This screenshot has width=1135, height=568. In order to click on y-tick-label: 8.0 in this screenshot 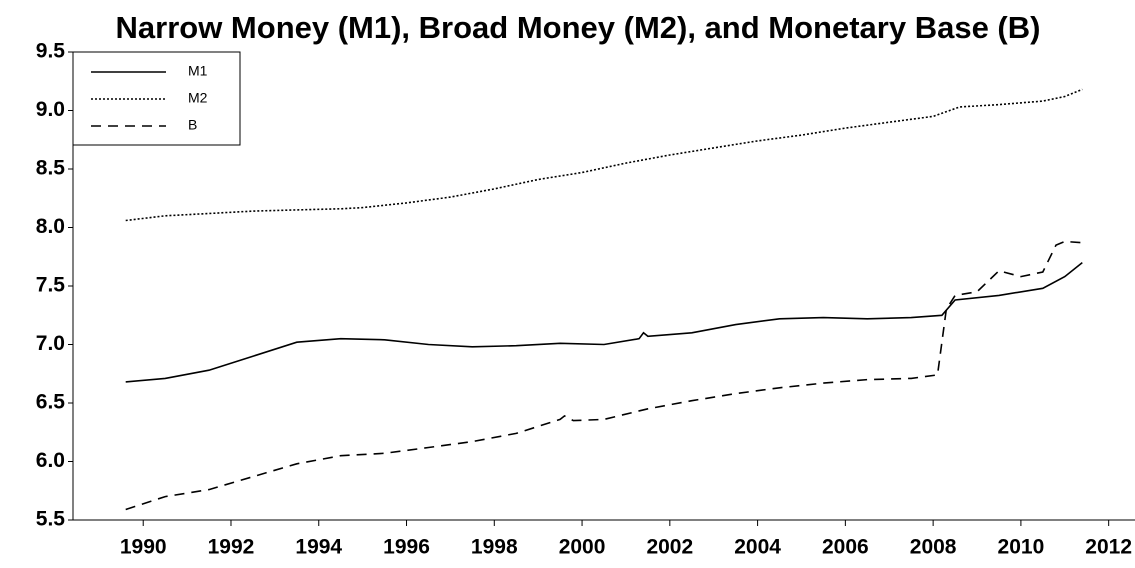, I will do `click(50, 226)`.